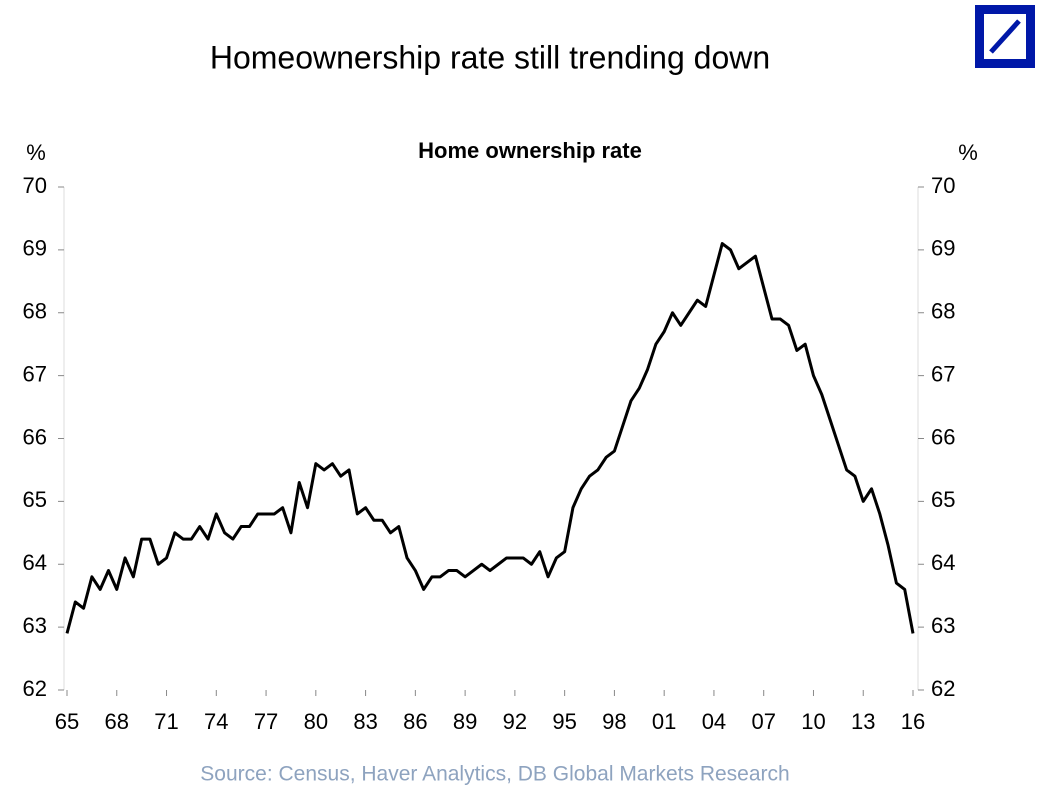 This screenshot has width=1042, height=791. What do you see at coordinates (266, 721) in the screenshot?
I see `x-tick-label: 77` at bounding box center [266, 721].